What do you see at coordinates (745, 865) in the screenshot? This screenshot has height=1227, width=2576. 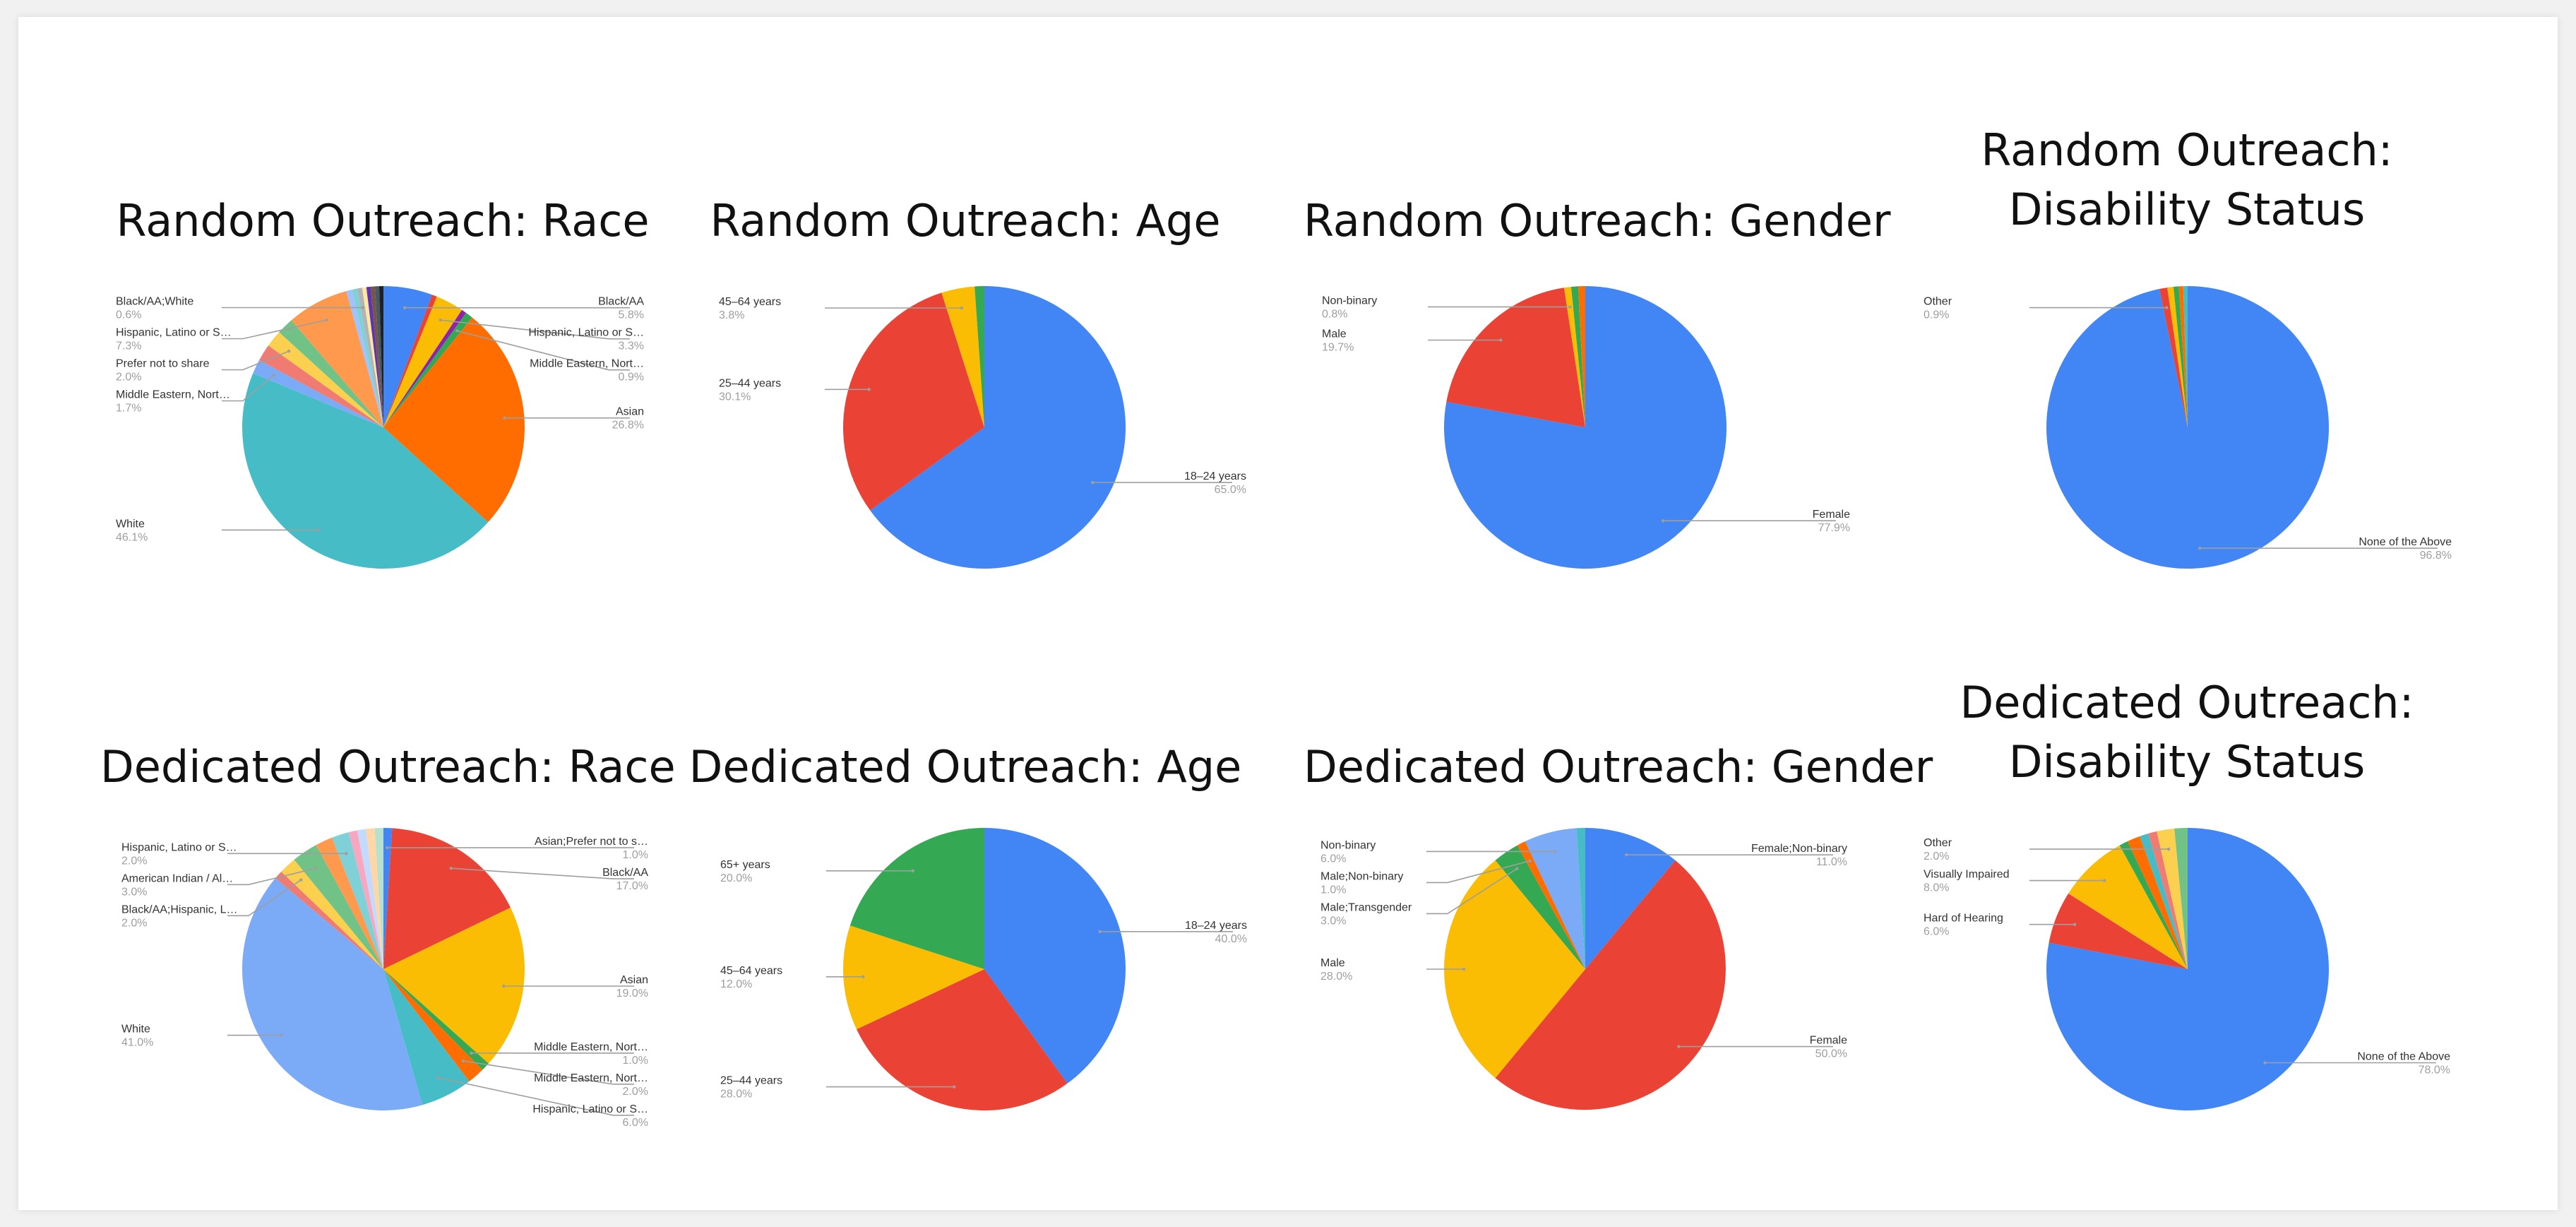 I see `slice-label: 65+ years` at bounding box center [745, 865].